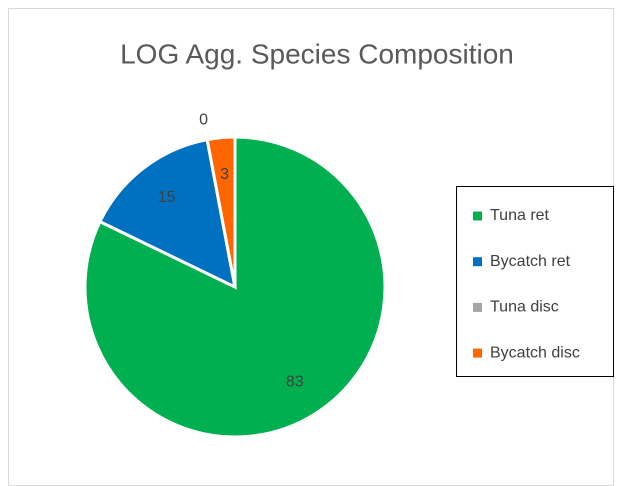 This screenshot has width=622, height=486. What do you see at coordinates (530, 261) in the screenshot?
I see `legend-label: Bycatch ret` at bounding box center [530, 261].